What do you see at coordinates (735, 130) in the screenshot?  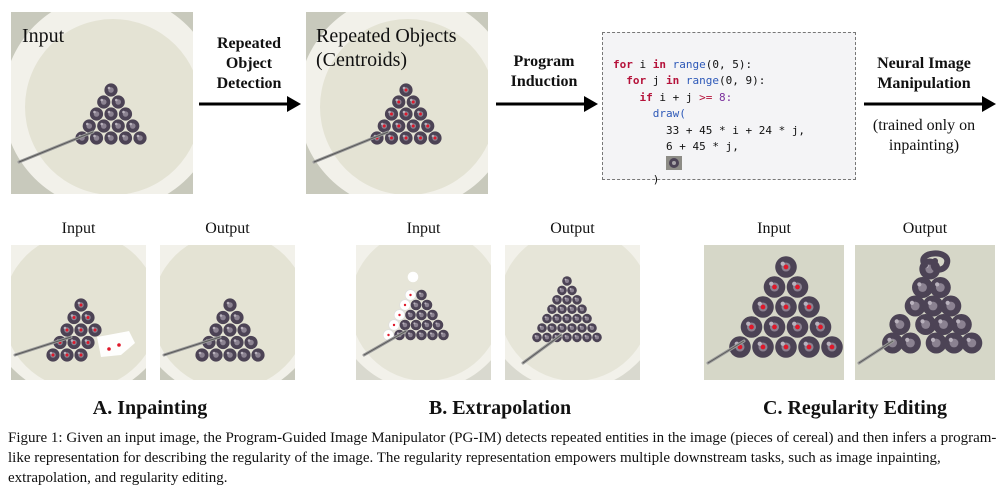 I see `code-line: 33 + 45 * i + 24 * j,` at bounding box center [735, 130].